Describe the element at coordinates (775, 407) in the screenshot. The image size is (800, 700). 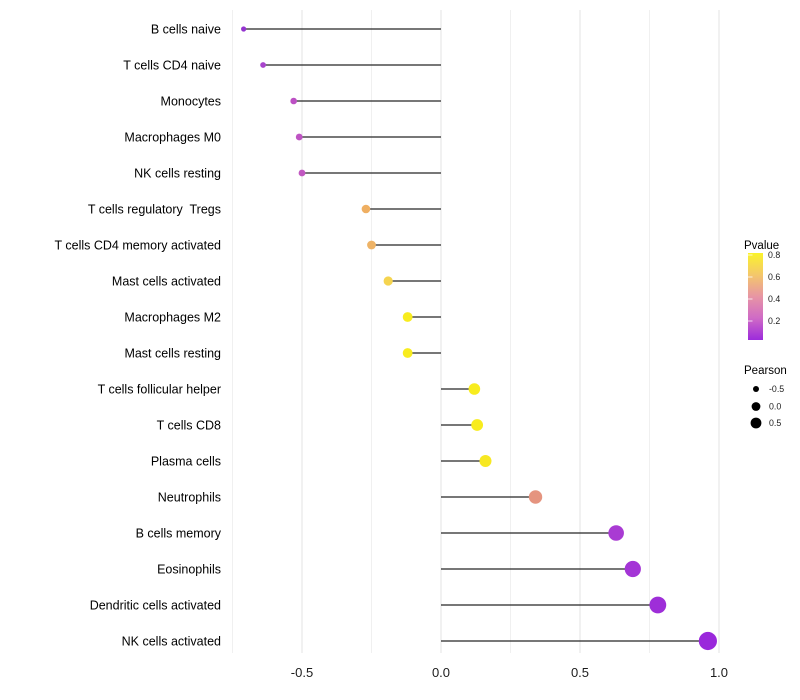
I see `pearson-size-label: 0.0` at that location.